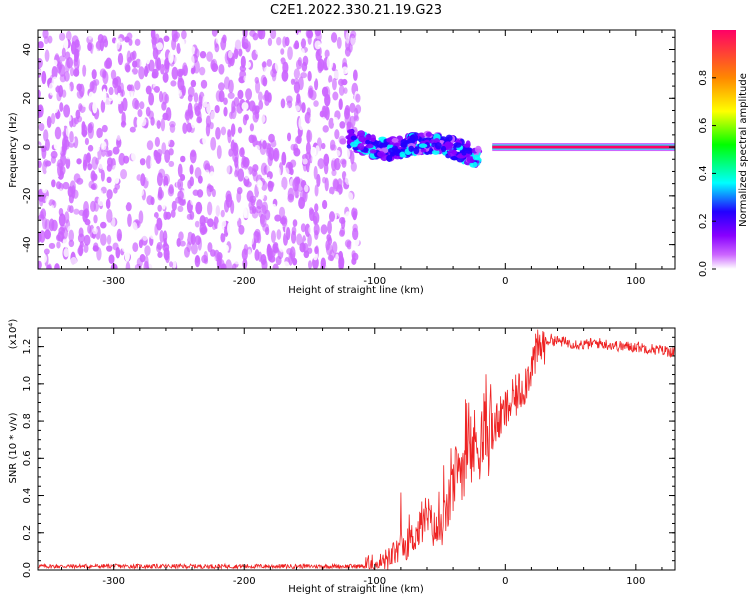 The height and width of the screenshot is (600, 750). Describe the element at coordinates (244, 281) in the screenshot. I see `x-tick-label: -200` at that location.